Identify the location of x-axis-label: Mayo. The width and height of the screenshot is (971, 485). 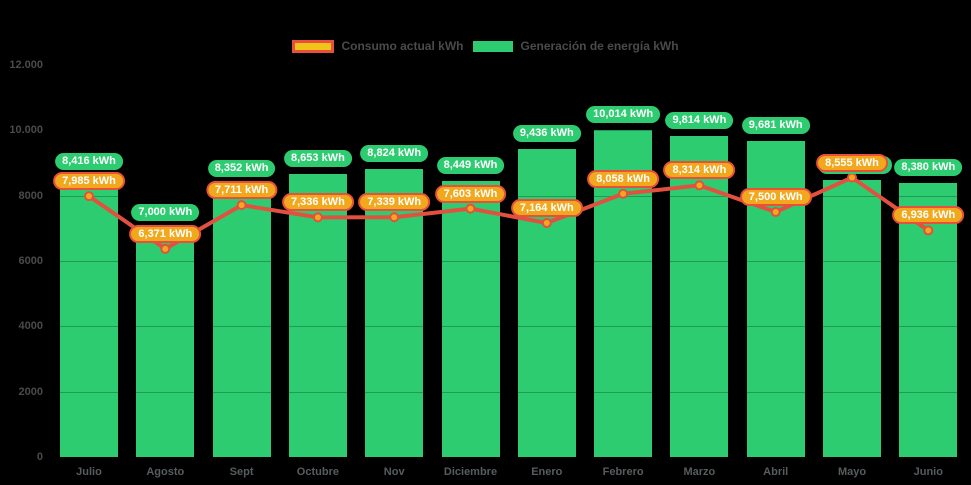
(852, 472).